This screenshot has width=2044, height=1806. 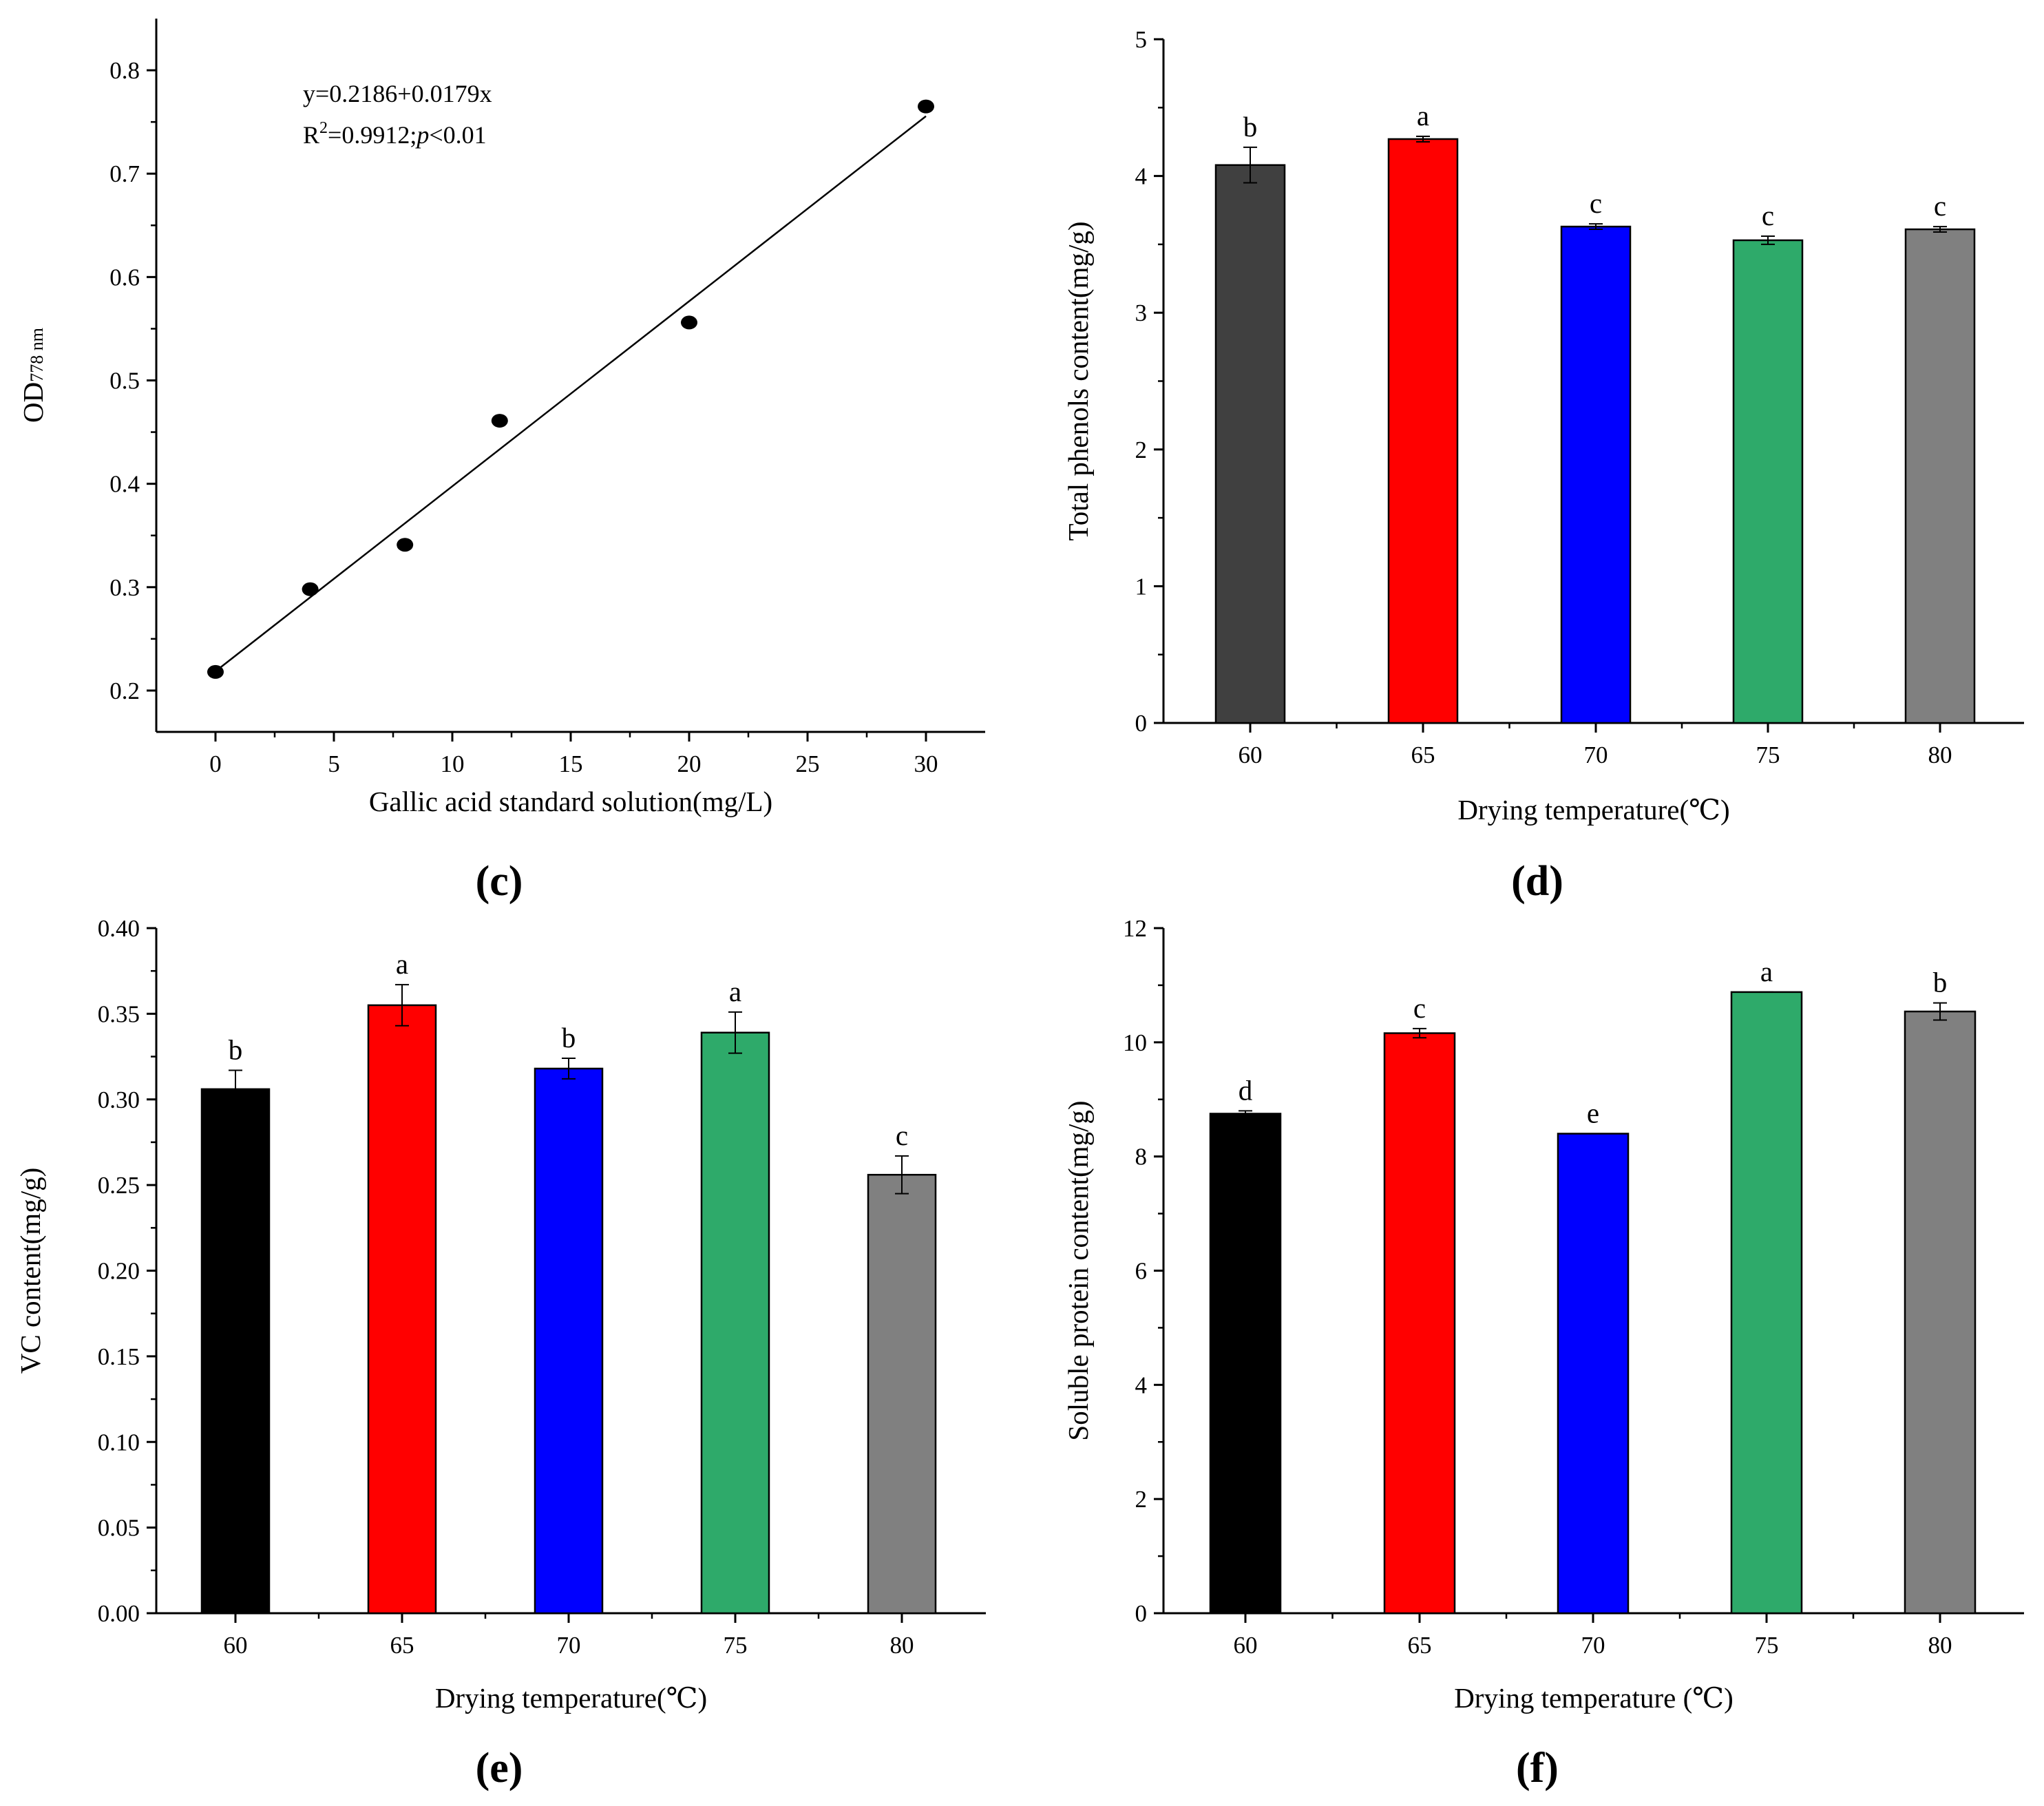 What do you see at coordinates (1078, 1270) in the screenshot?
I see `y-axis-title: Soluble protein content(mg/g)` at bounding box center [1078, 1270].